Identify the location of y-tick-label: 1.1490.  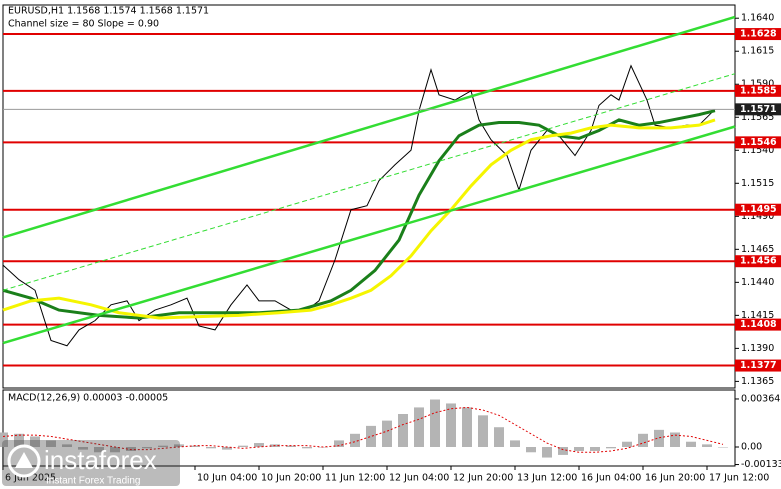
(757, 216).